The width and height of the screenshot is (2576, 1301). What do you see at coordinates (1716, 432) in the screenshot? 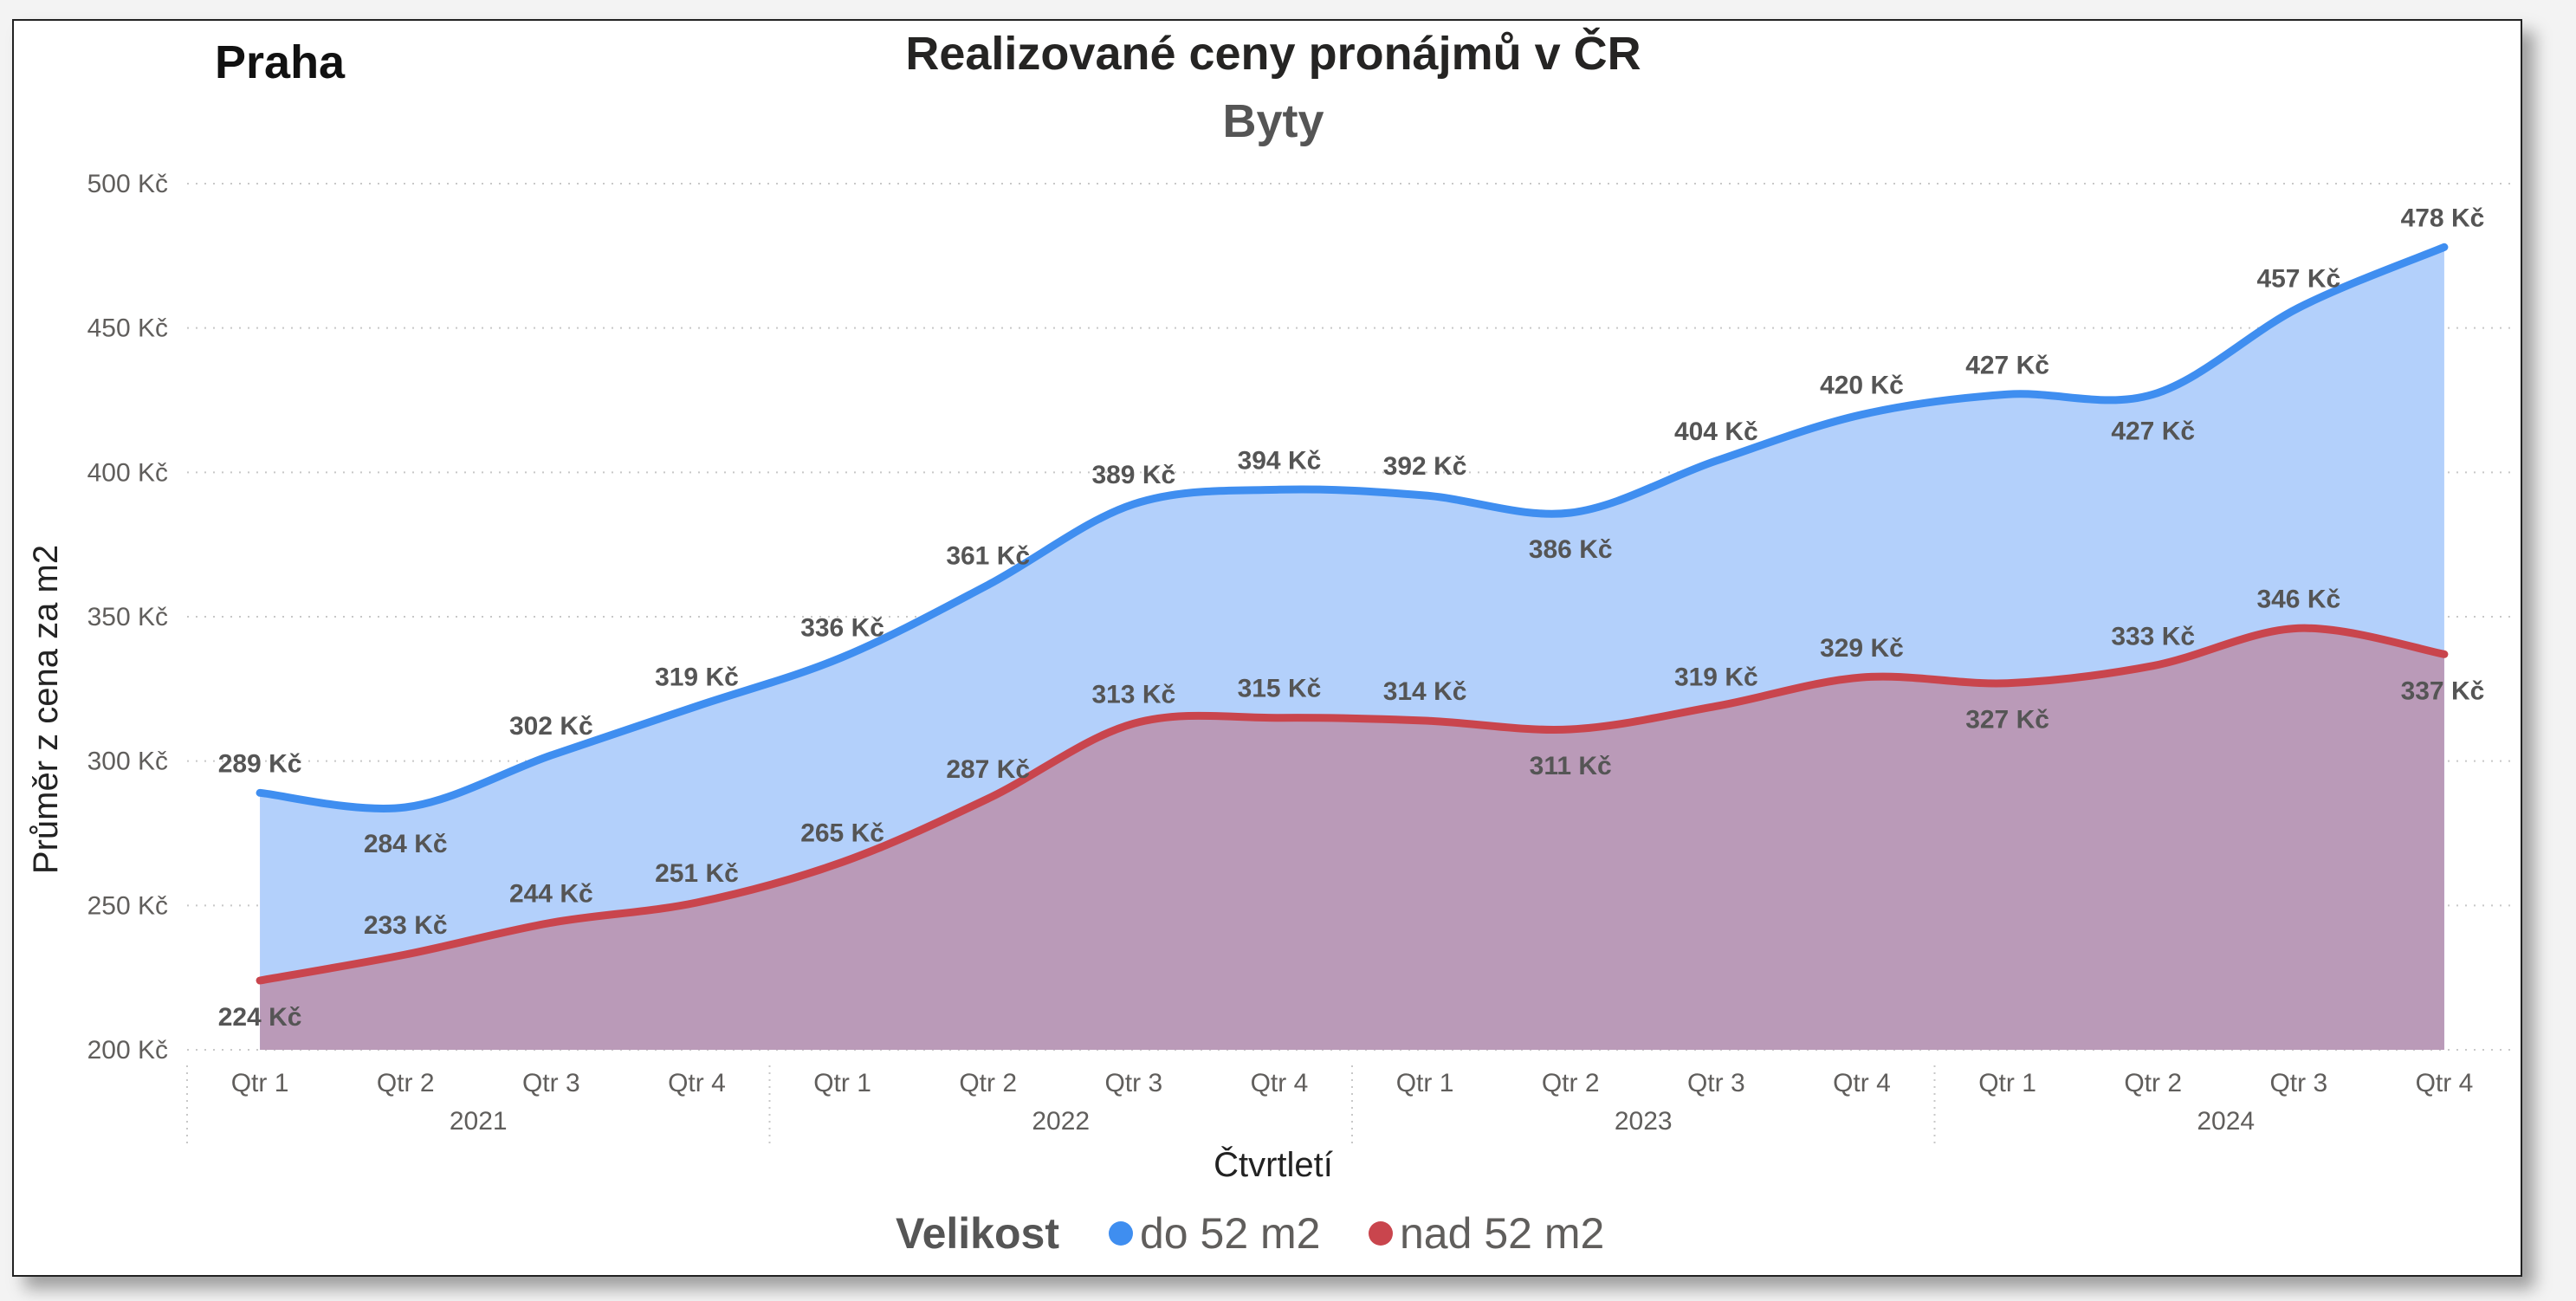
I see `data-label-0: 404 Kč` at bounding box center [1716, 432].